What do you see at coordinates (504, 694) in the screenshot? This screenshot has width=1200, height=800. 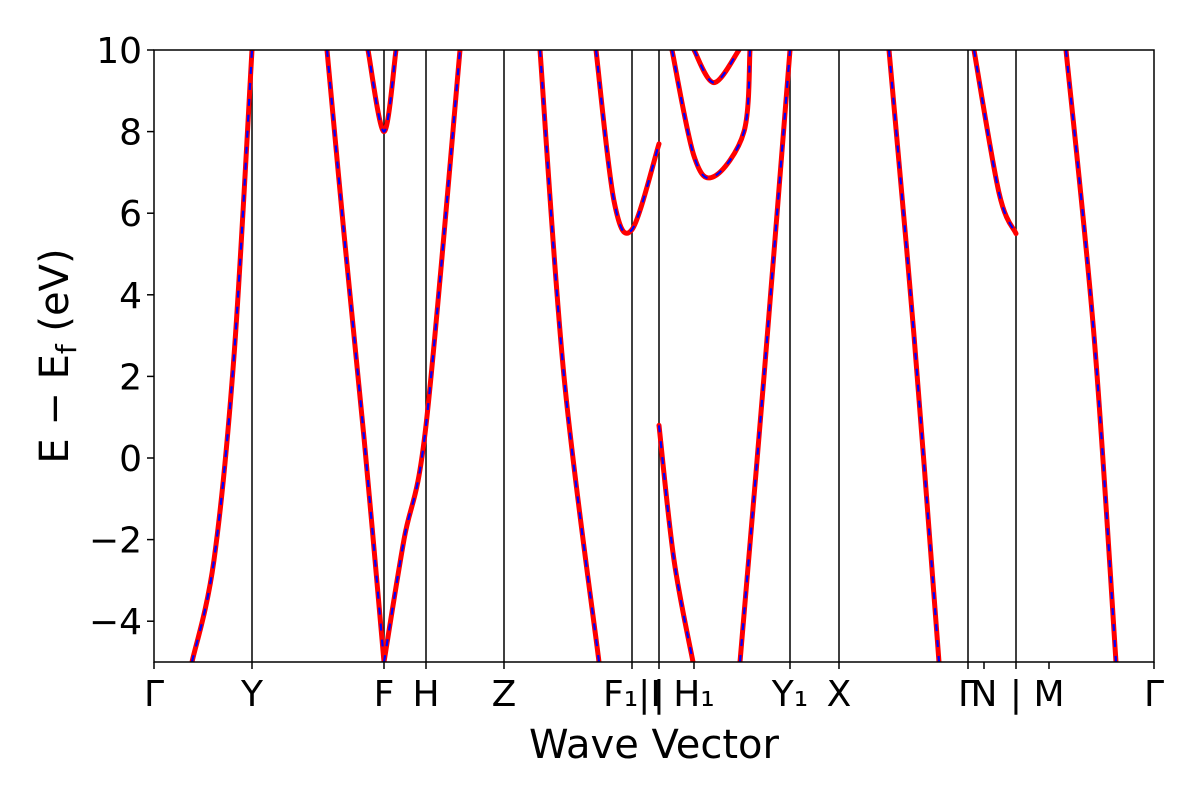 I see `x-tick-label: Z` at bounding box center [504, 694].